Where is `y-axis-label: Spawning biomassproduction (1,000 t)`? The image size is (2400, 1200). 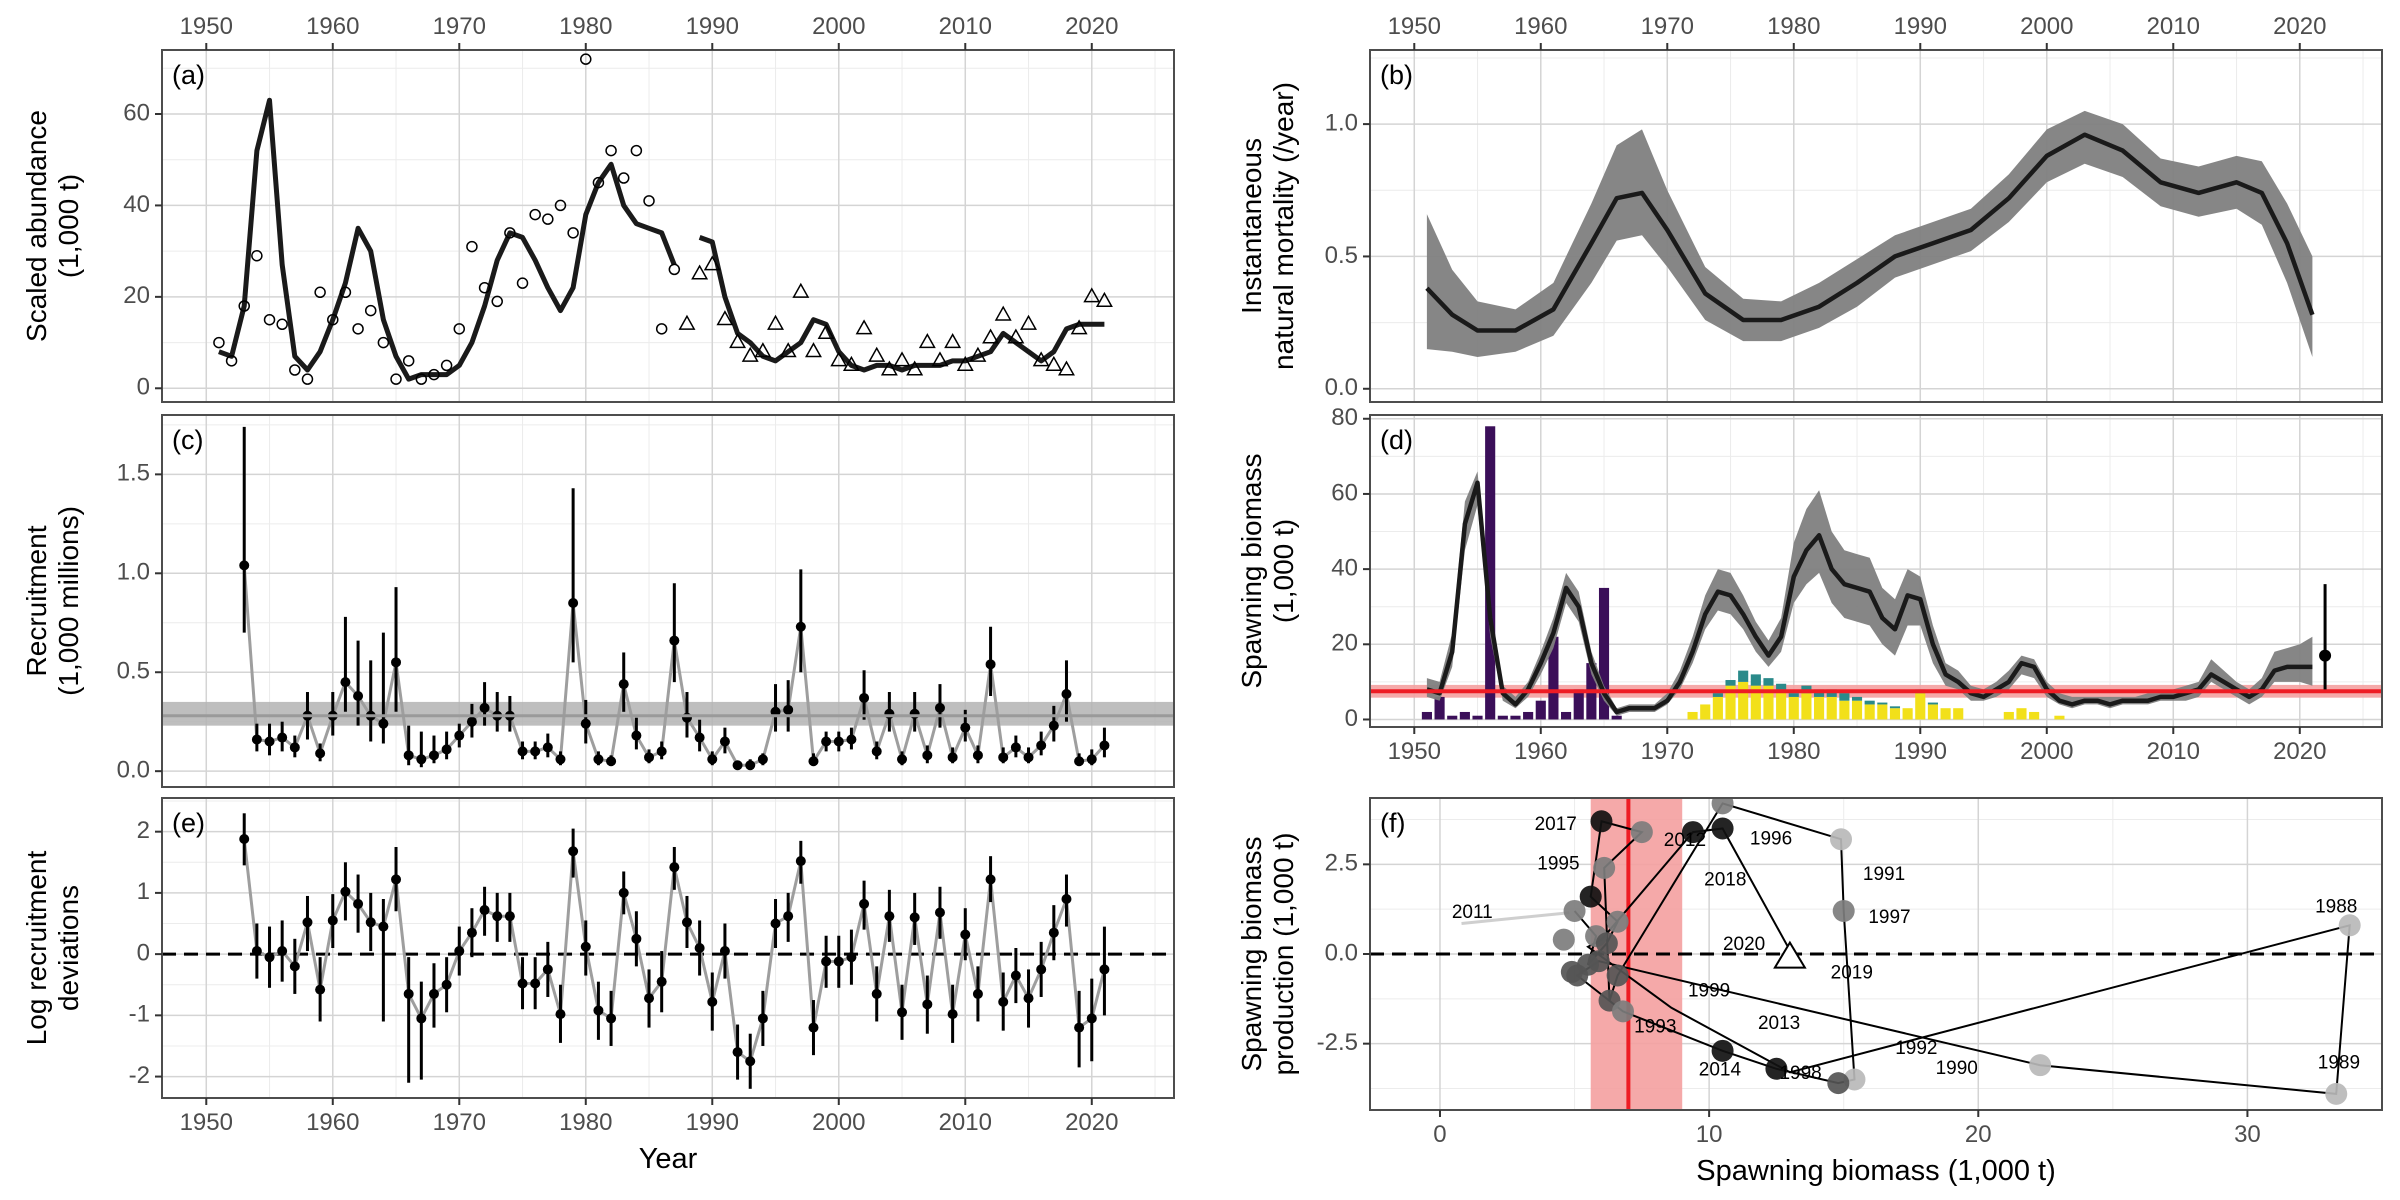
y-axis-label: Spawning biomassproduction (1,000 t) is located at coordinates (1267, 954).